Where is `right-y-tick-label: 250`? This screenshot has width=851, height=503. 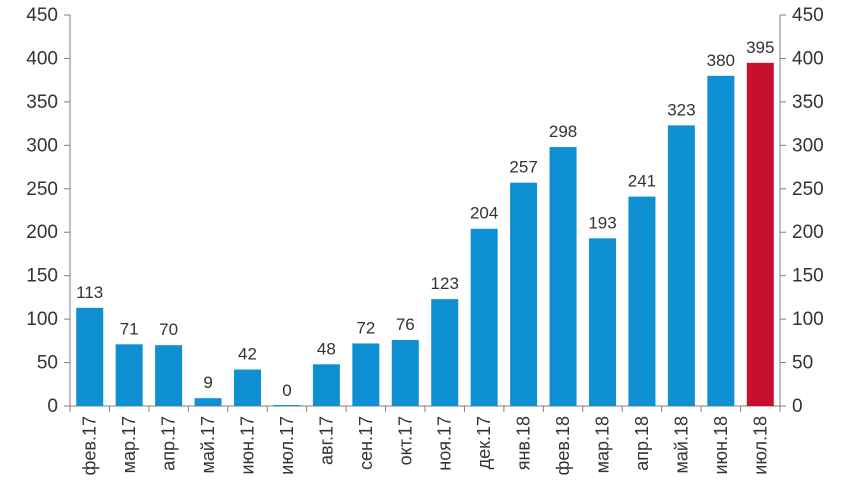 right-y-tick-label: 250 is located at coordinates (808, 189).